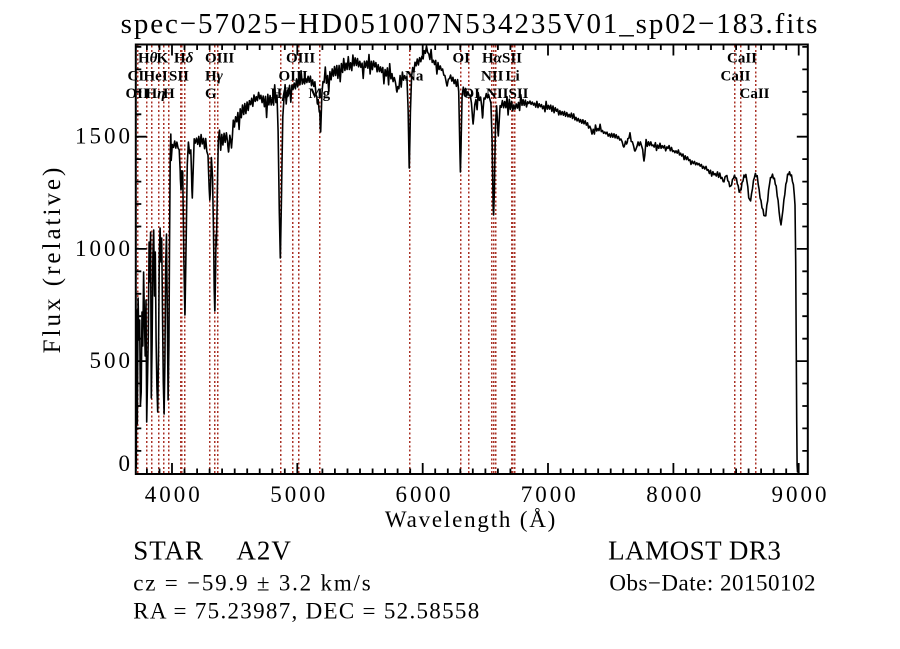 The image size is (900, 649). Describe the element at coordinates (112, 360) in the screenshot. I see `svg-text: 500` at that location.